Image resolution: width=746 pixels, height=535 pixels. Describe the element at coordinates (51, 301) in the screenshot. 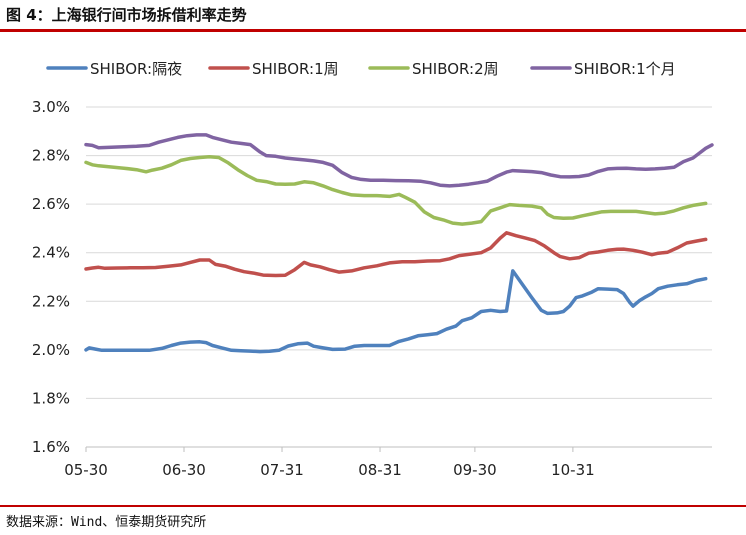

I see `y-tick-label: 2.2%` at that location.